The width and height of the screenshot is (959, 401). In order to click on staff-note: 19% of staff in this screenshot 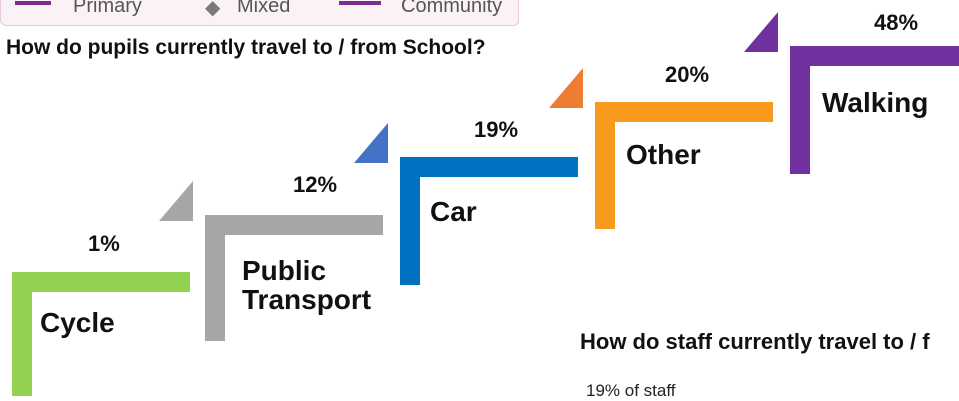, I will do `click(631, 390)`.